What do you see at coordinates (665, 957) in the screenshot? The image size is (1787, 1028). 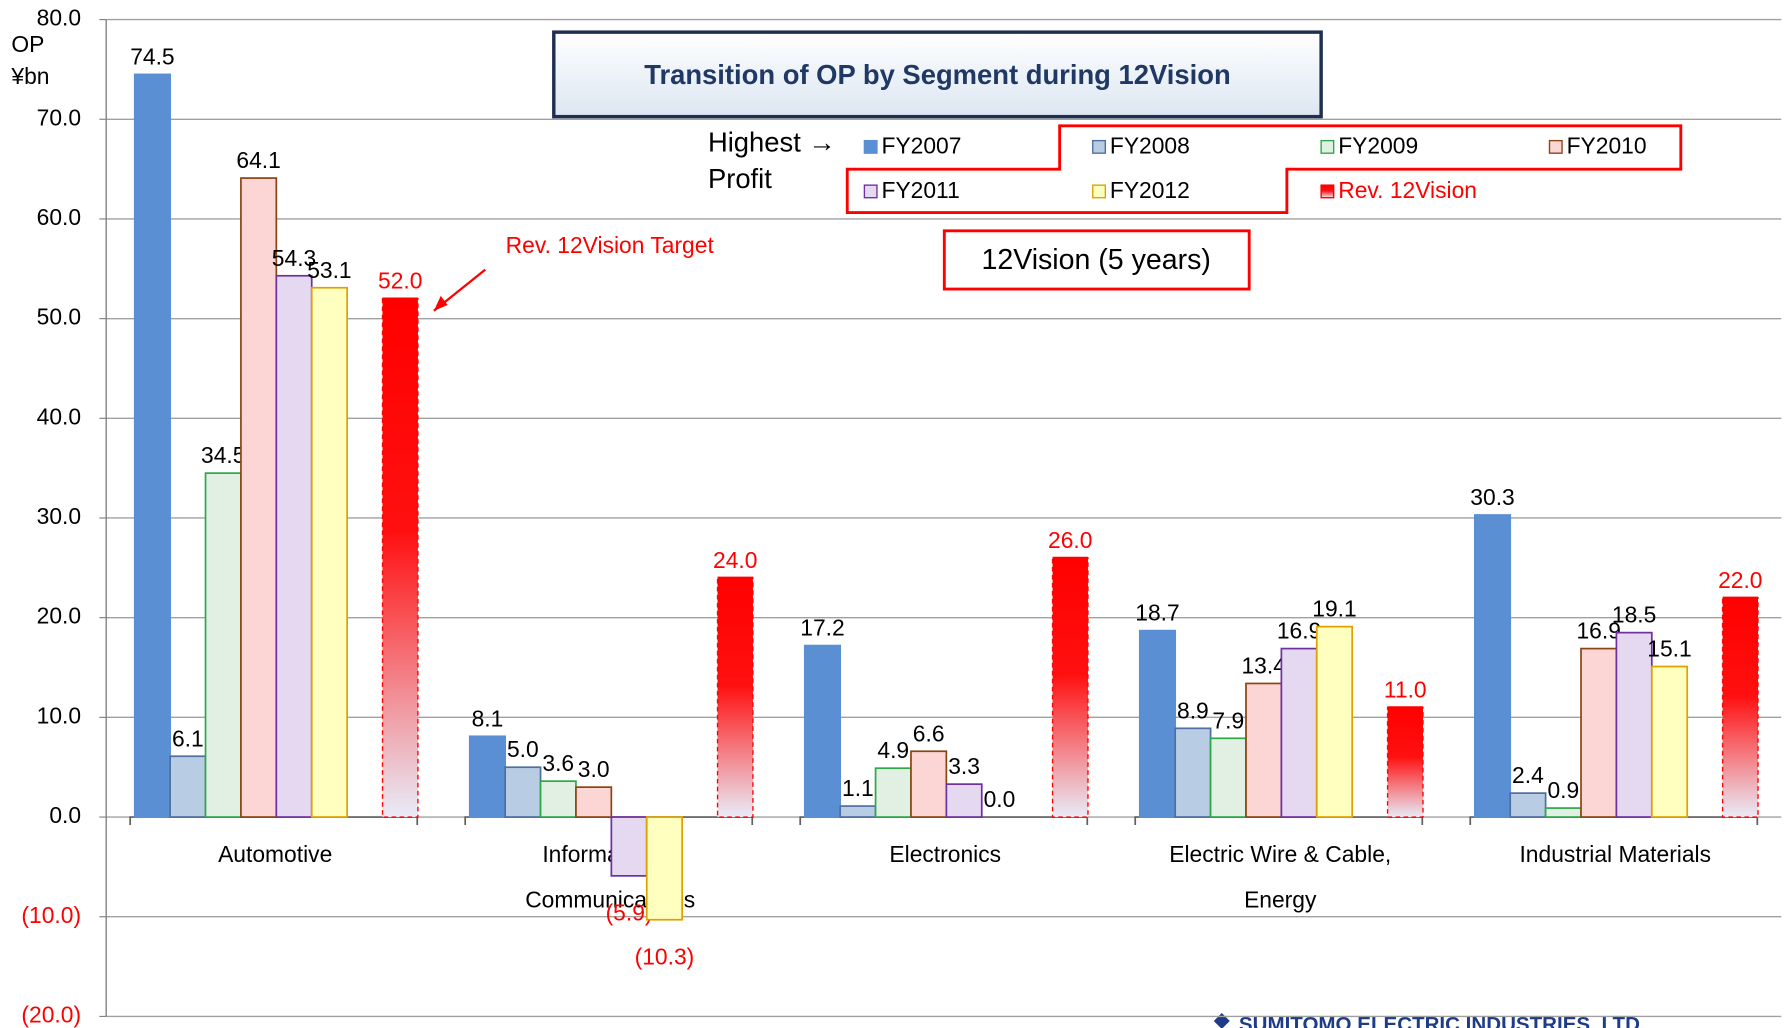 I see `data-label: (10.3)` at bounding box center [665, 957].